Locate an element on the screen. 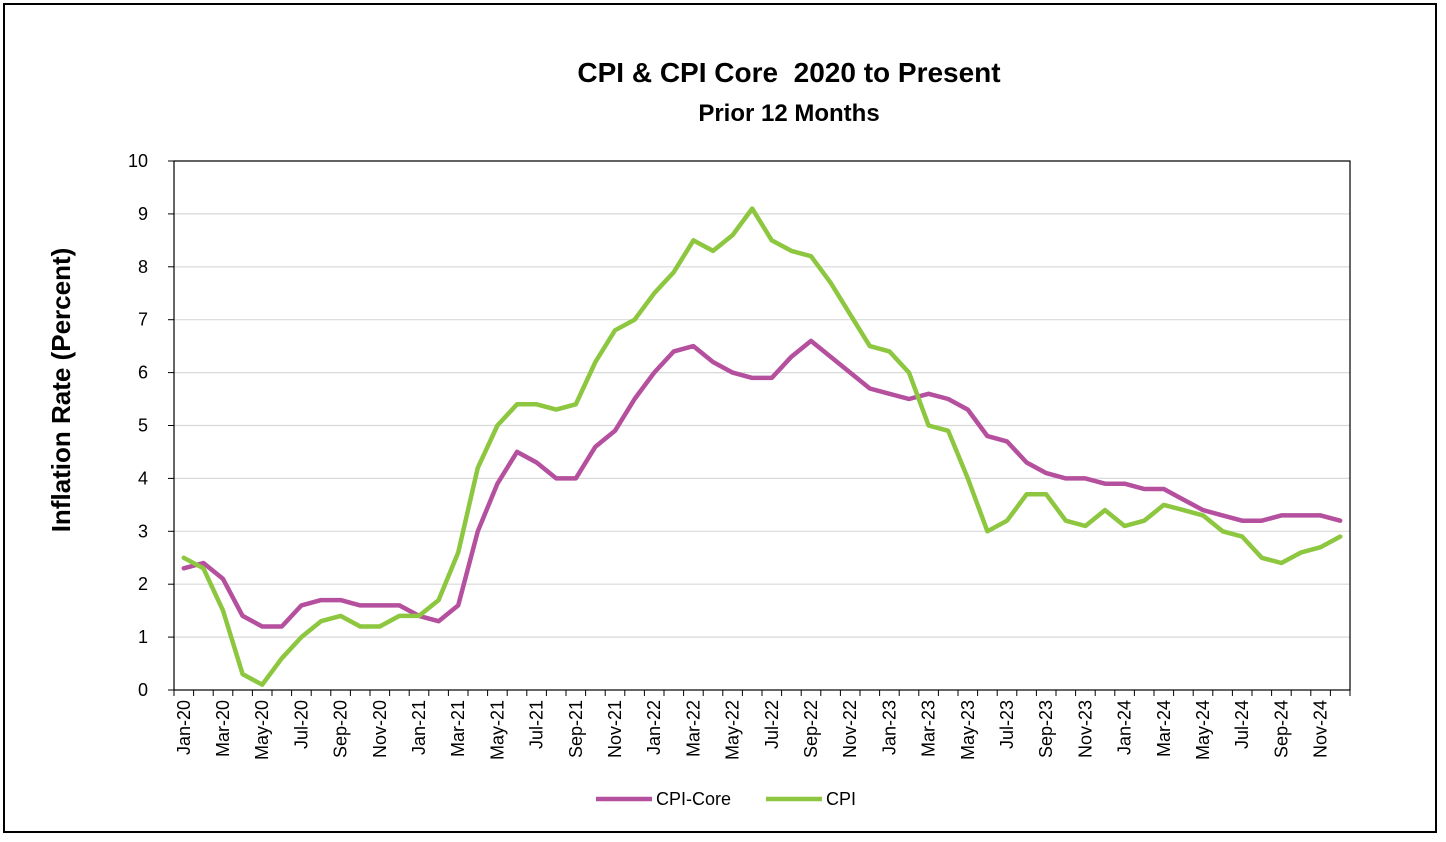 The image size is (1446, 842). y-tick-label: 3 is located at coordinates (143, 531).